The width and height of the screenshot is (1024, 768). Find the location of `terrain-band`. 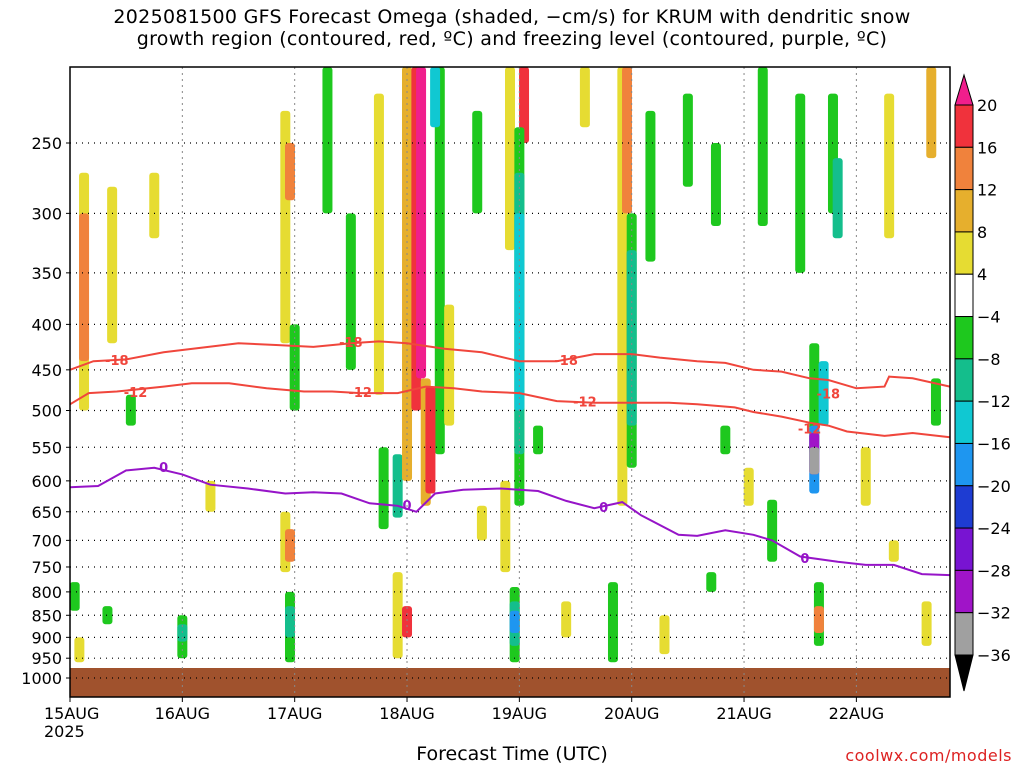

terrain-band is located at coordinates (510, 682).